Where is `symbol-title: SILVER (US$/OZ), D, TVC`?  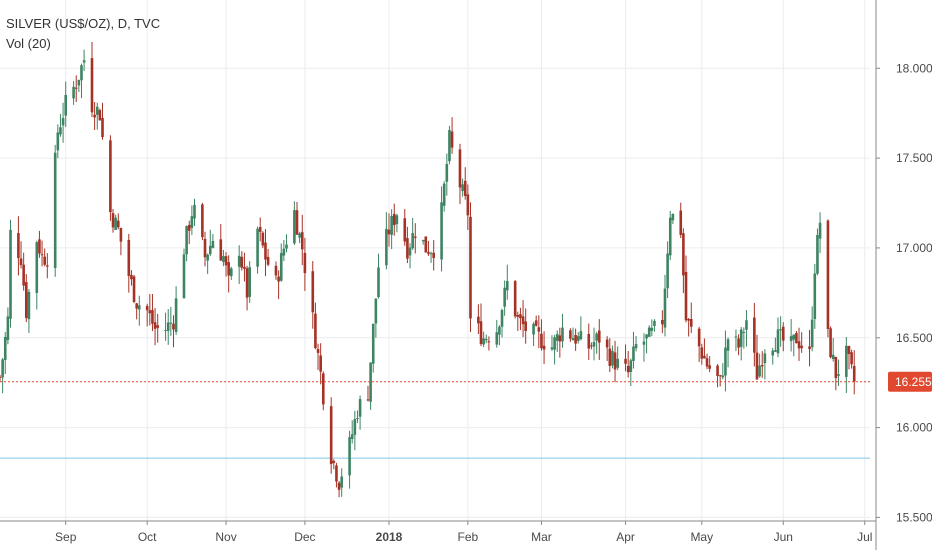
symbol-title: SILVER (US$/OZ), D, TVC is located at coordinates (83, 23).